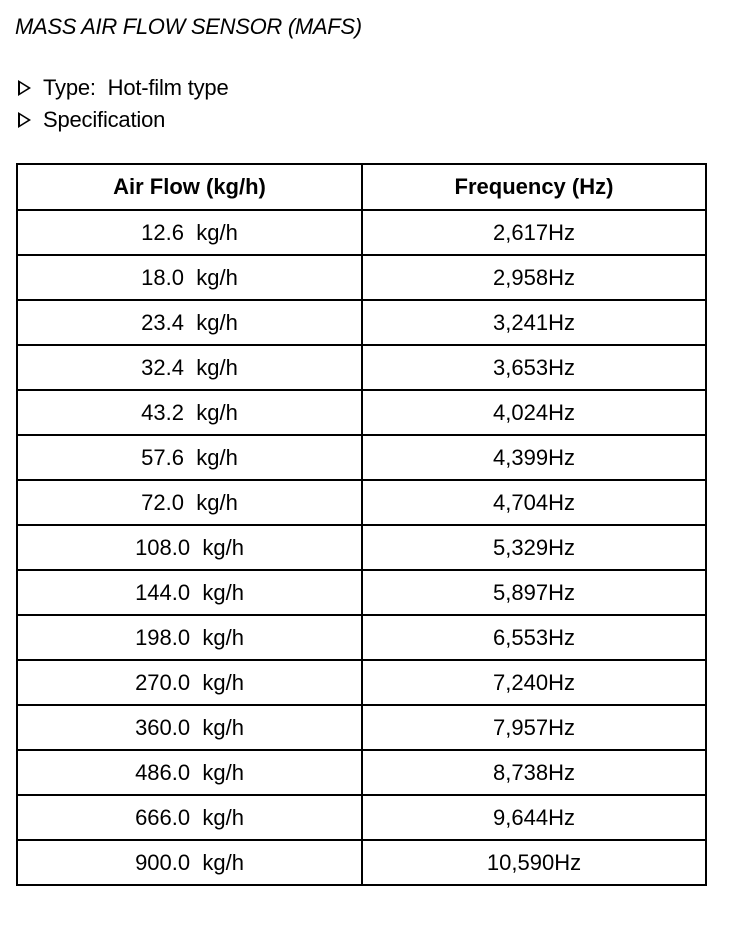 The width and height of the screenshot is (752, 938). What do you see at coordinates (534, 367) in the screenshot?
I see `frequency-cell: 3,653Hz` at bounding box center [534, 367].